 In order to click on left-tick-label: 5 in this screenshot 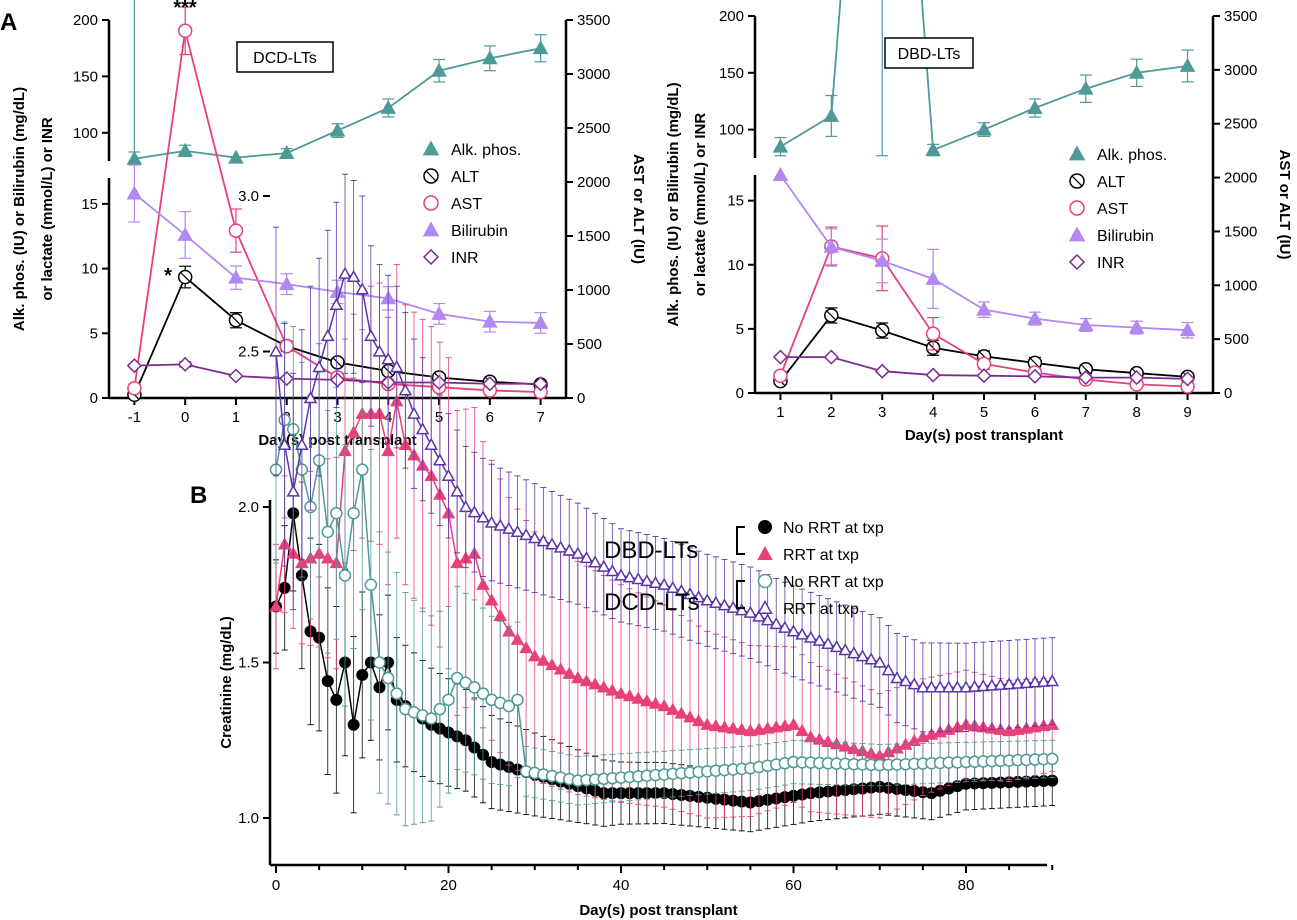, I will do `click(94, 333)`.